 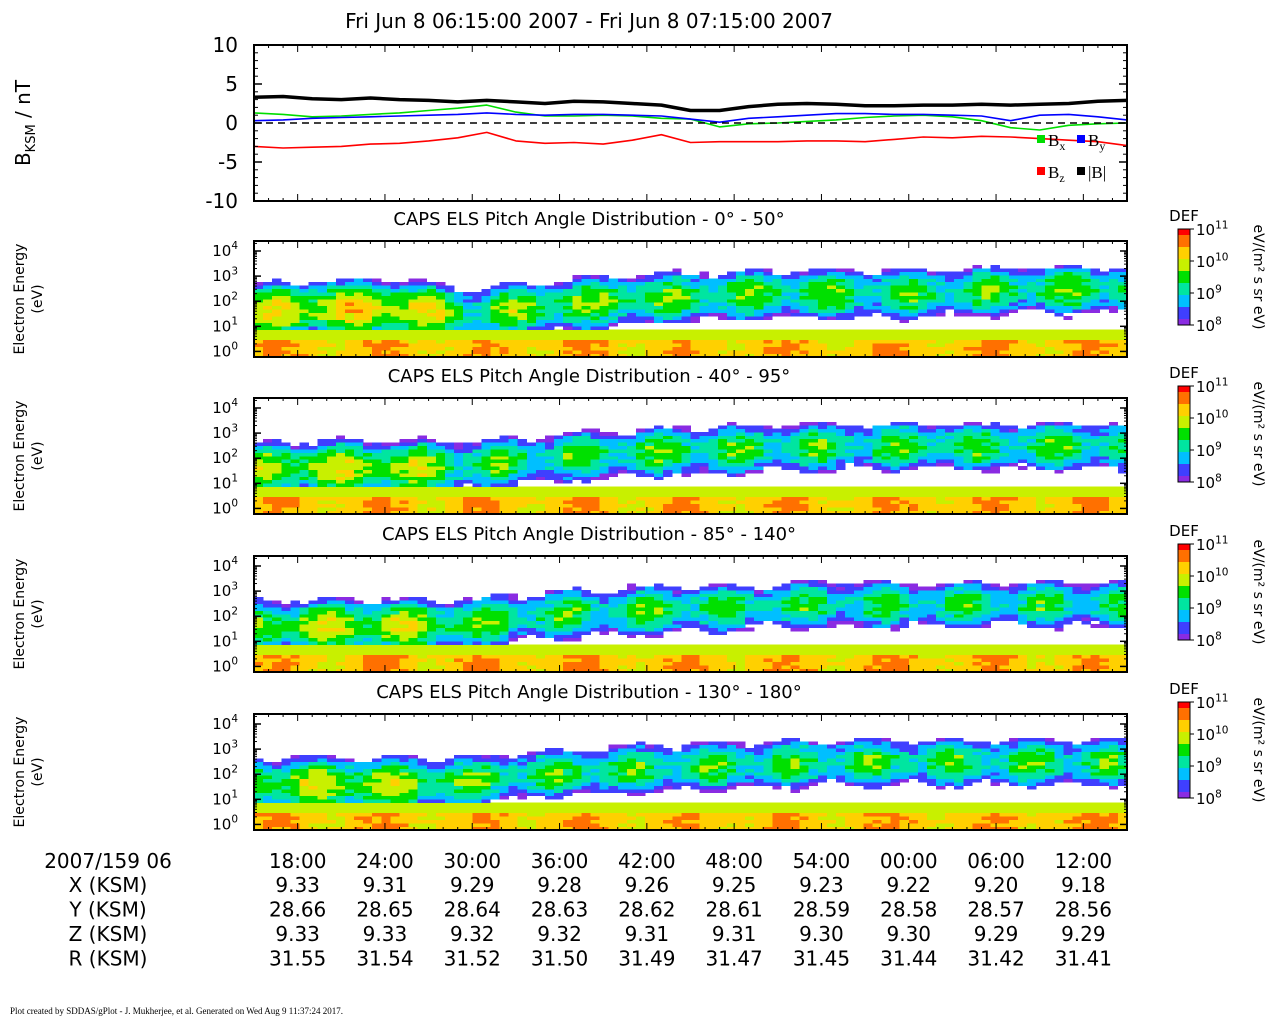 I want to click on colorbar-segment, so click(x=1184, y=441).